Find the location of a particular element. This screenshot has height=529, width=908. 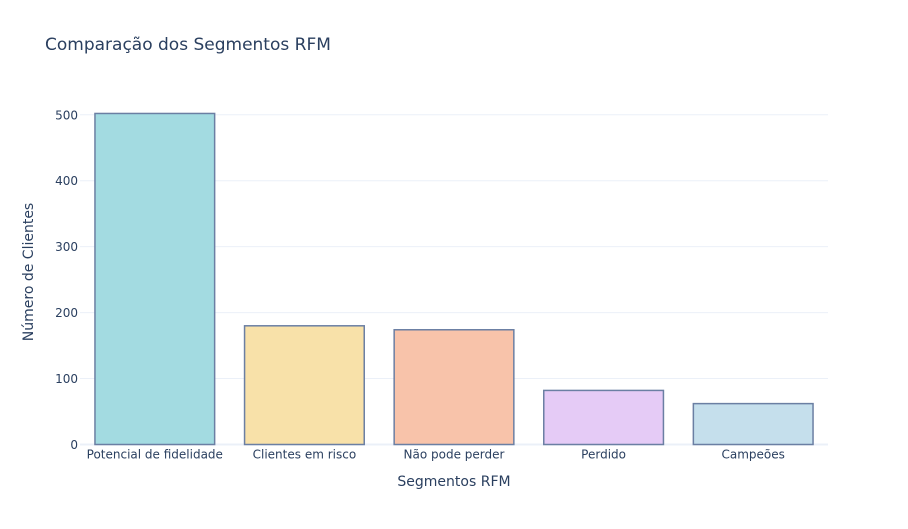

x-tick-label: Campeões is located at coordinates (752, 455).